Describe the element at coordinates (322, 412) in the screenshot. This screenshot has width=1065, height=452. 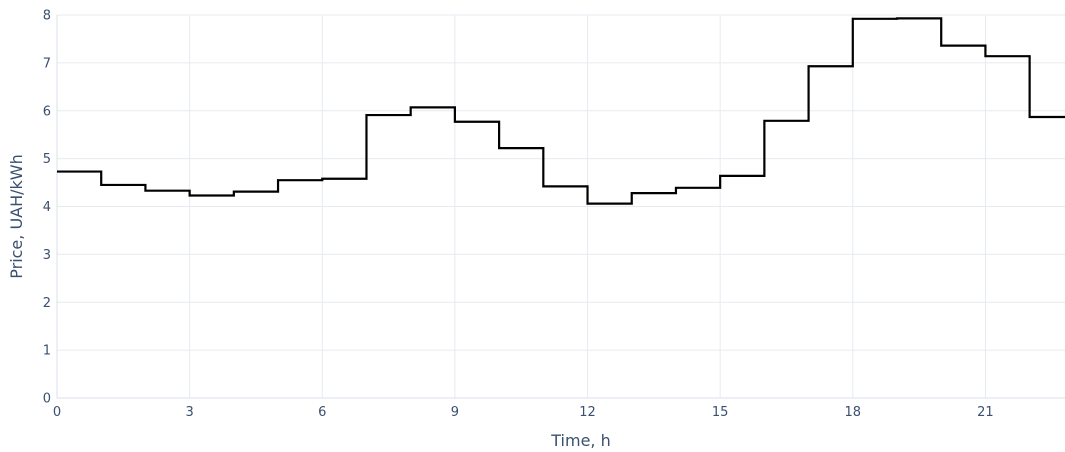
I see `x-tick-label: 6` at that location.